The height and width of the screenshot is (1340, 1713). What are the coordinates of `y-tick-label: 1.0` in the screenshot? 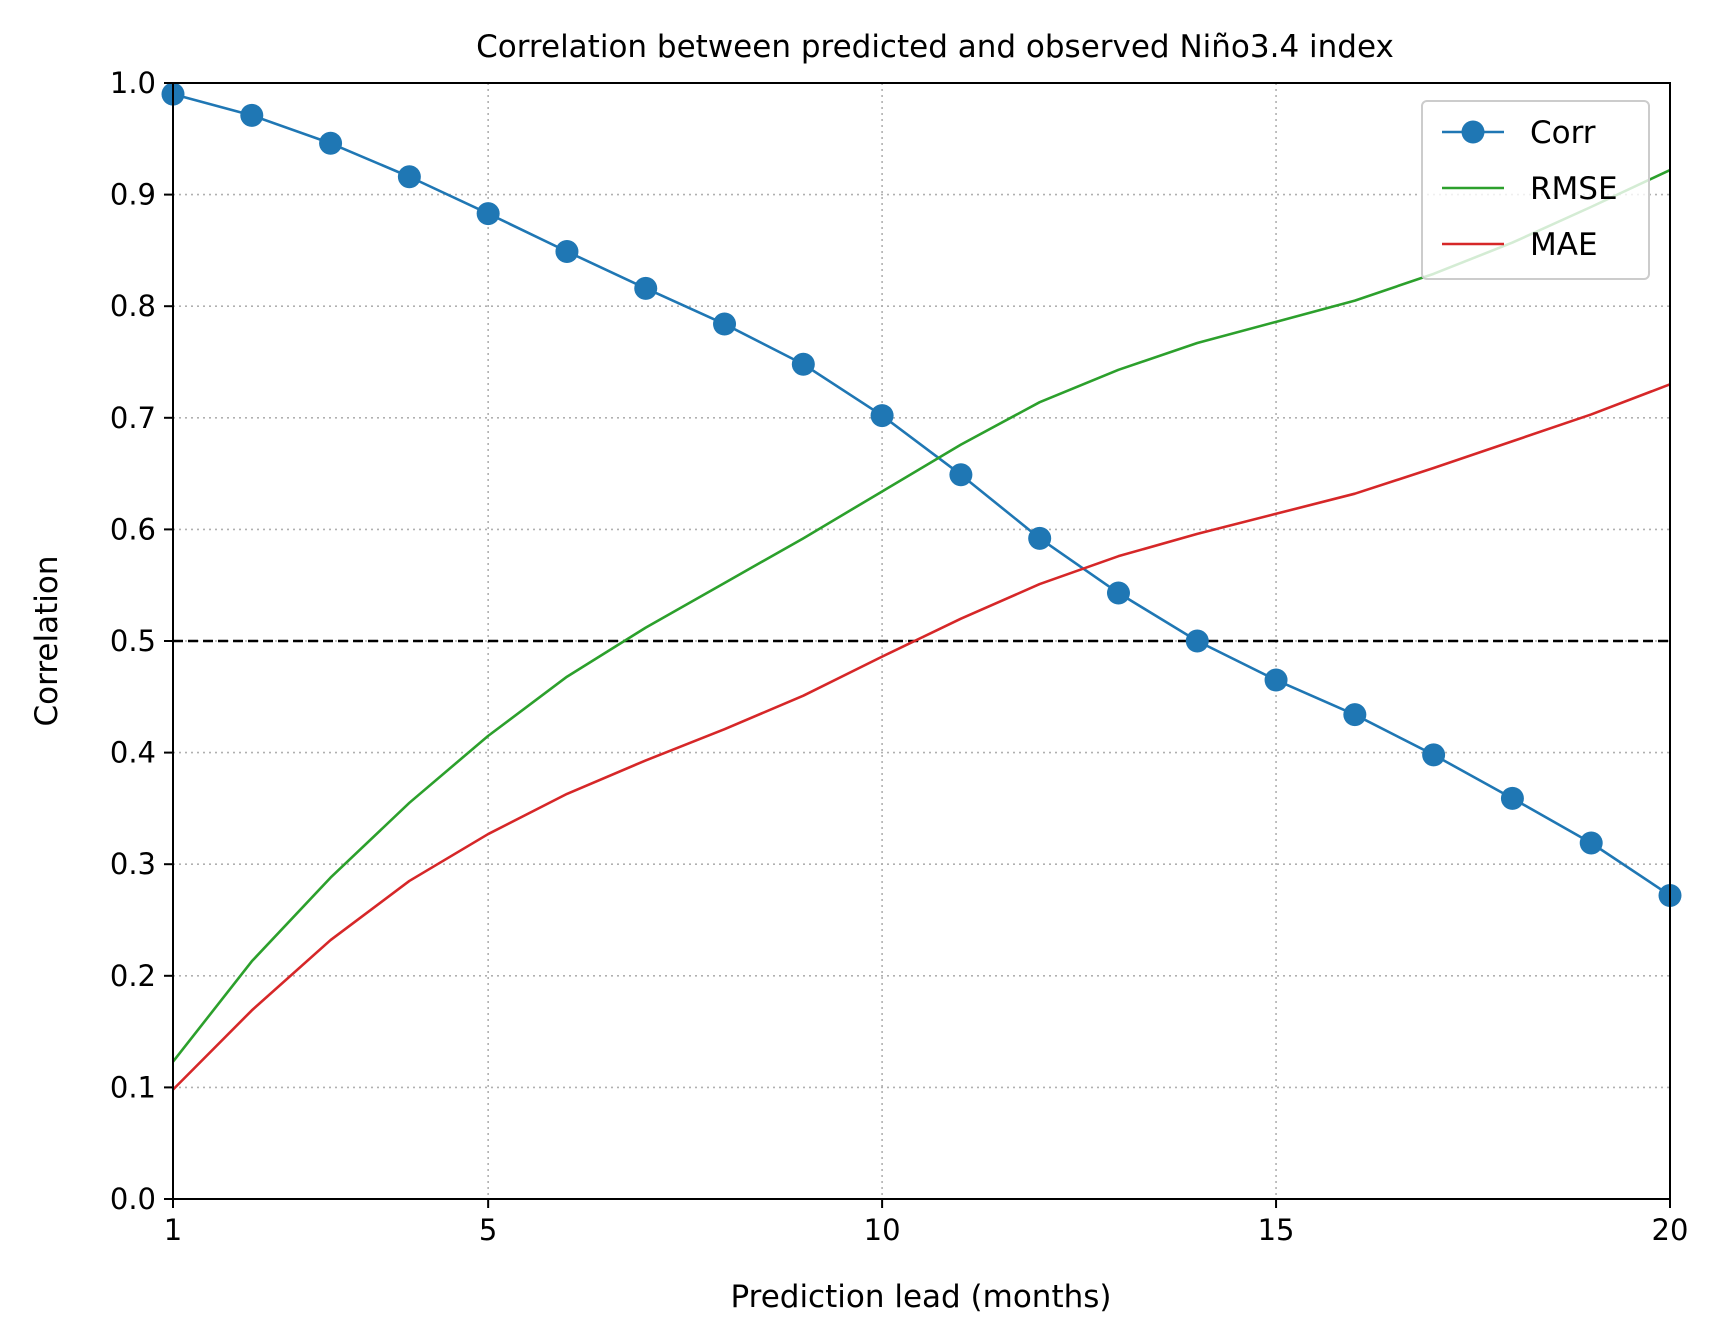 It's located at (133, 83).